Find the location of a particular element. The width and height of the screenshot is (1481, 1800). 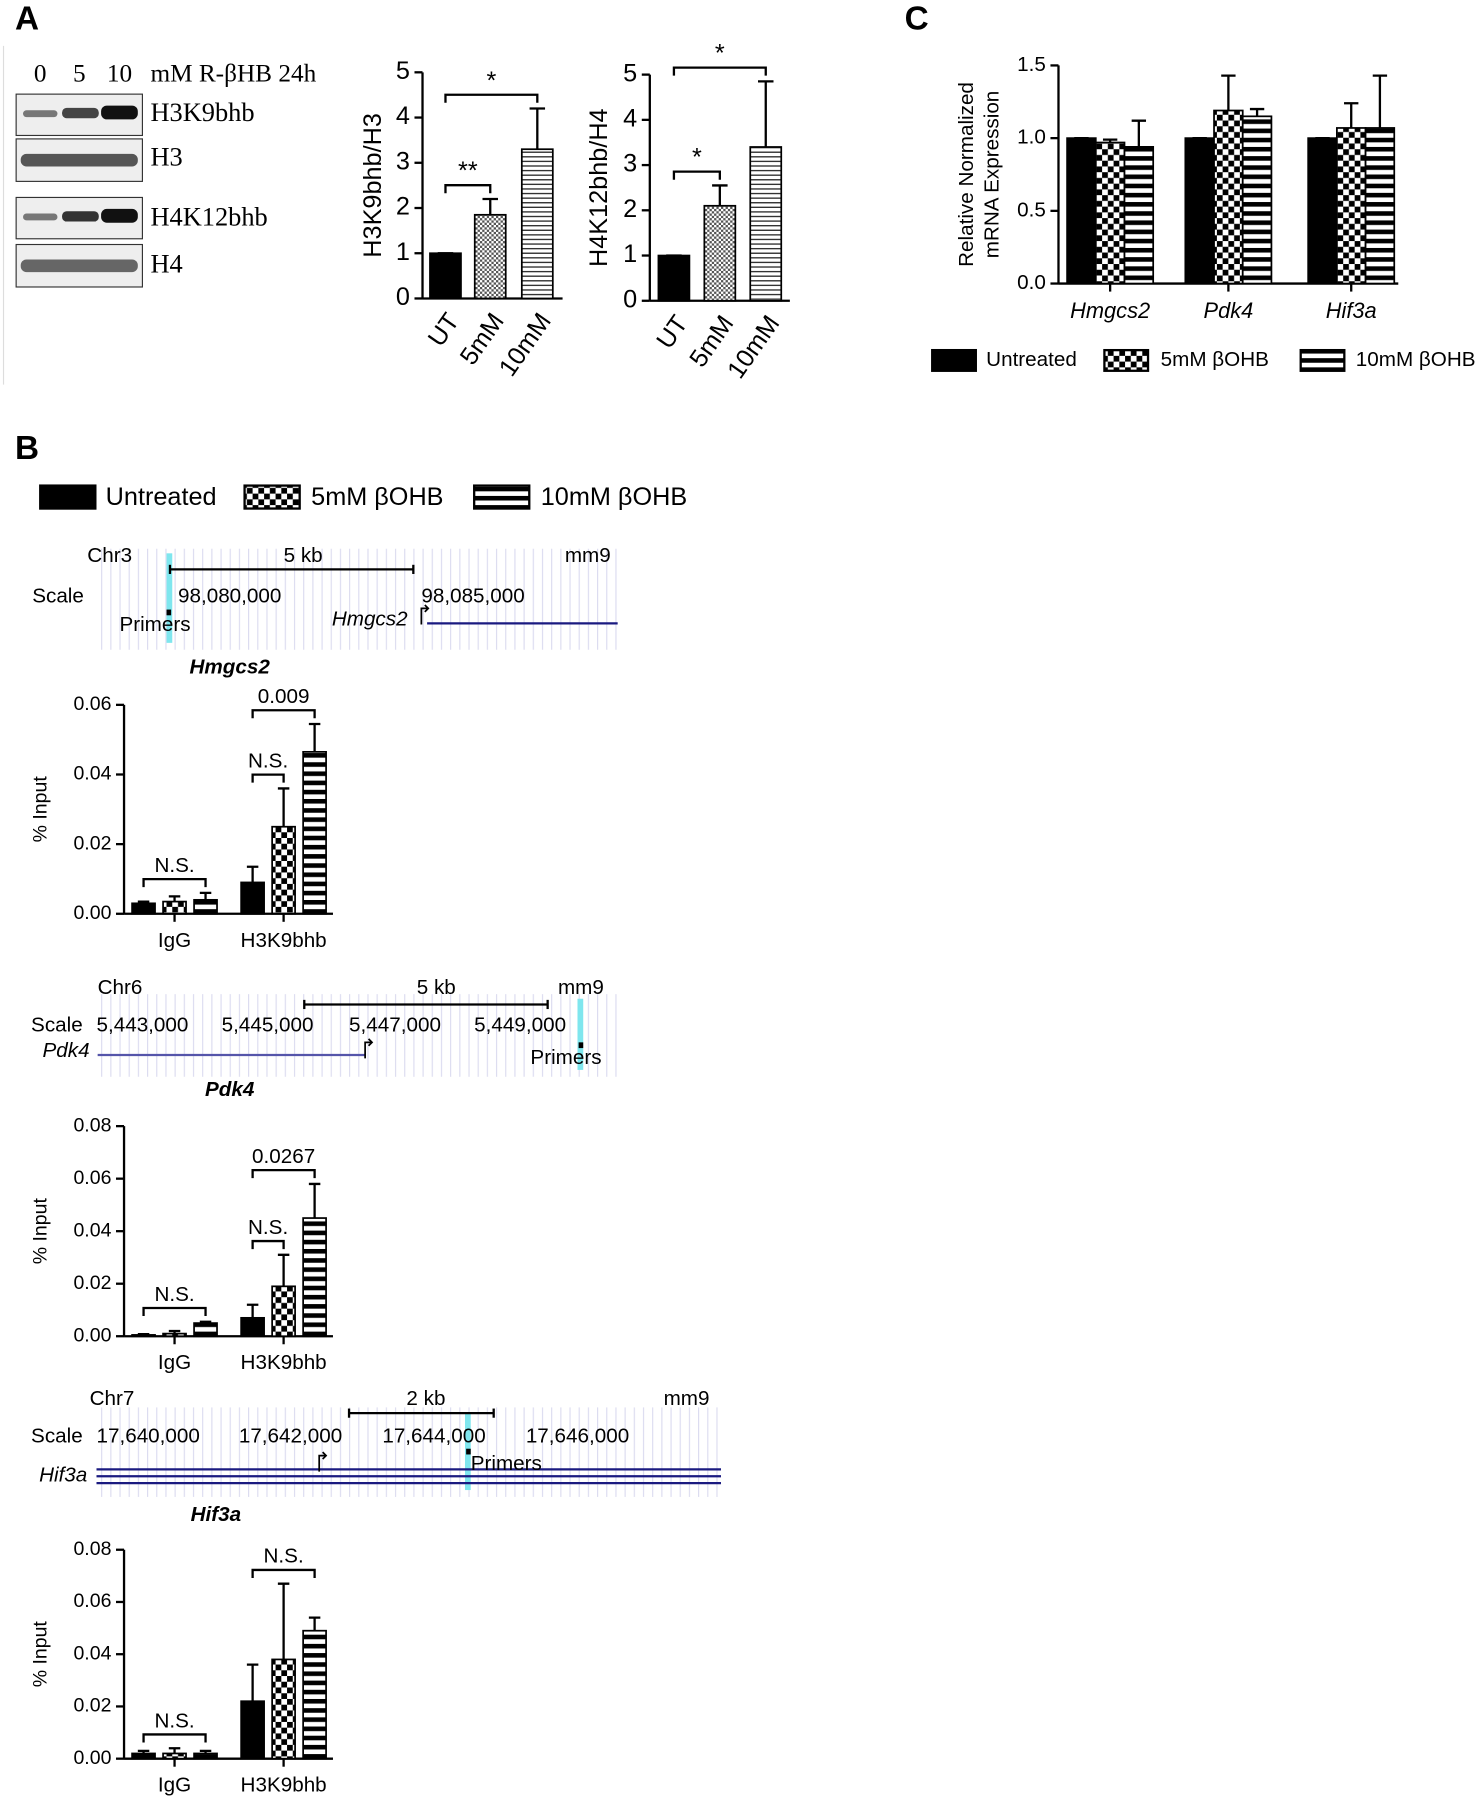

y-tick-label: 5 is located at coordinates (403, 71).